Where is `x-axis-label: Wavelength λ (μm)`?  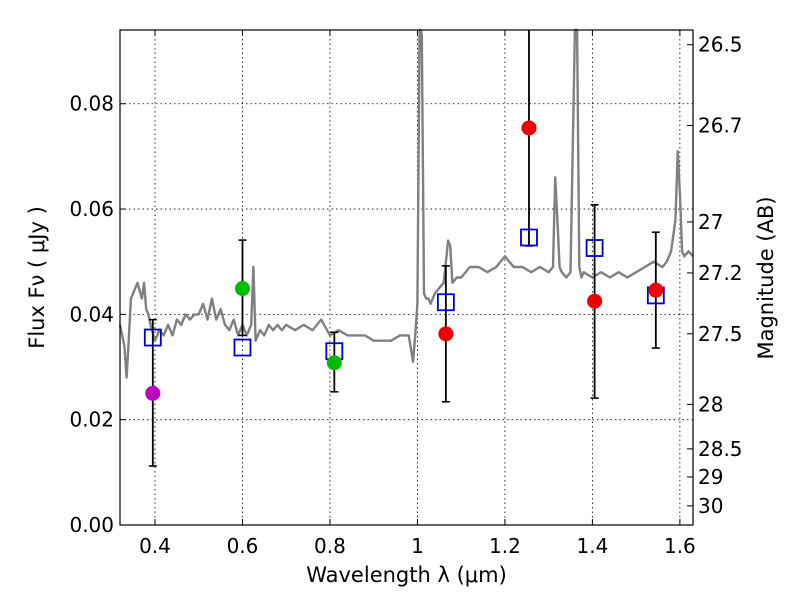 x-axis-label: Wavelength λ (μm) is located at coordinates (406, 575).